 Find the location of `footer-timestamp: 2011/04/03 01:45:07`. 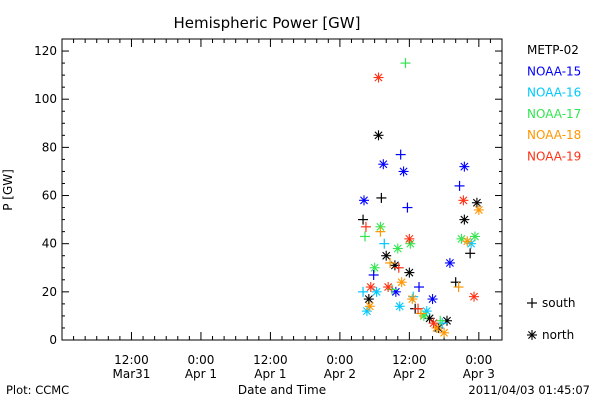

footer-timestamp: 2011/04/03 01:45:07 is located at coordinates (529, 390).